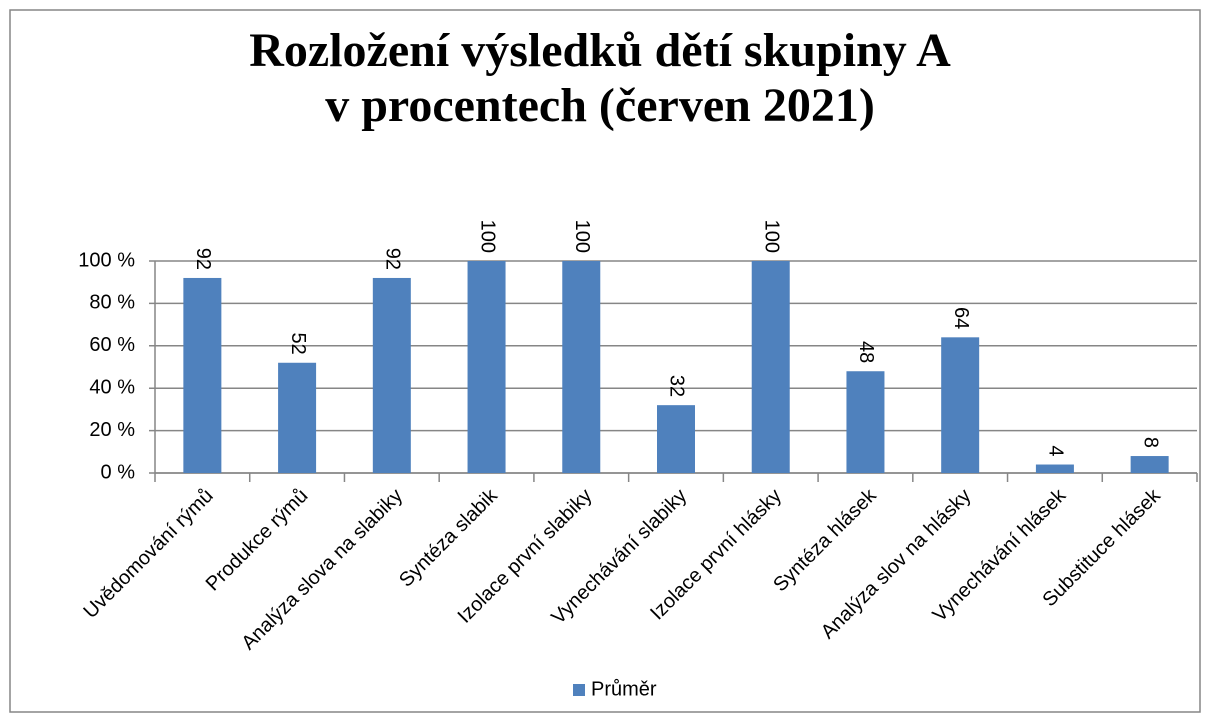  What do you see at coordinates (112, 303) in the screenshot?
I see `y-tick-label: 80 %` at bounding box center [112, 303].